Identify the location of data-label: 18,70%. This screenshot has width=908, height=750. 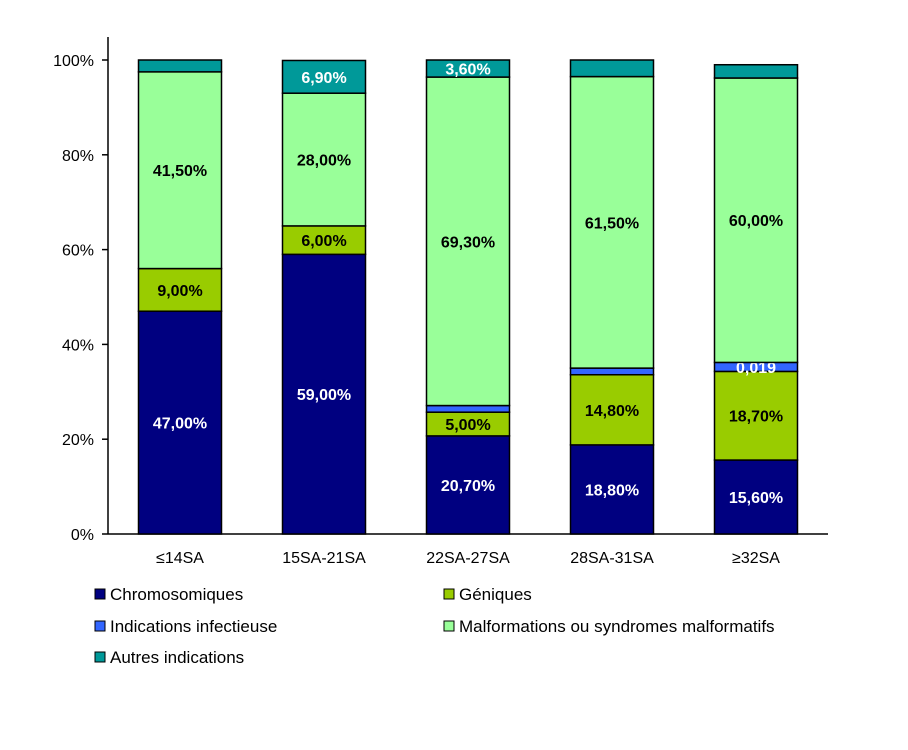
(756, 417).